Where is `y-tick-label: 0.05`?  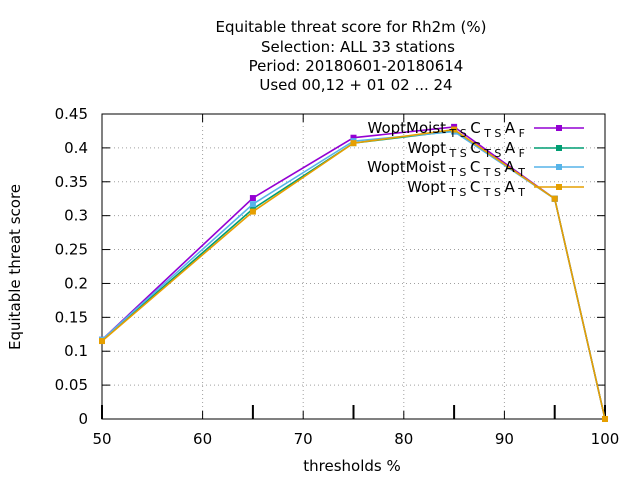 y-tick-label: 0.05 is located at coordinates (71, 385).